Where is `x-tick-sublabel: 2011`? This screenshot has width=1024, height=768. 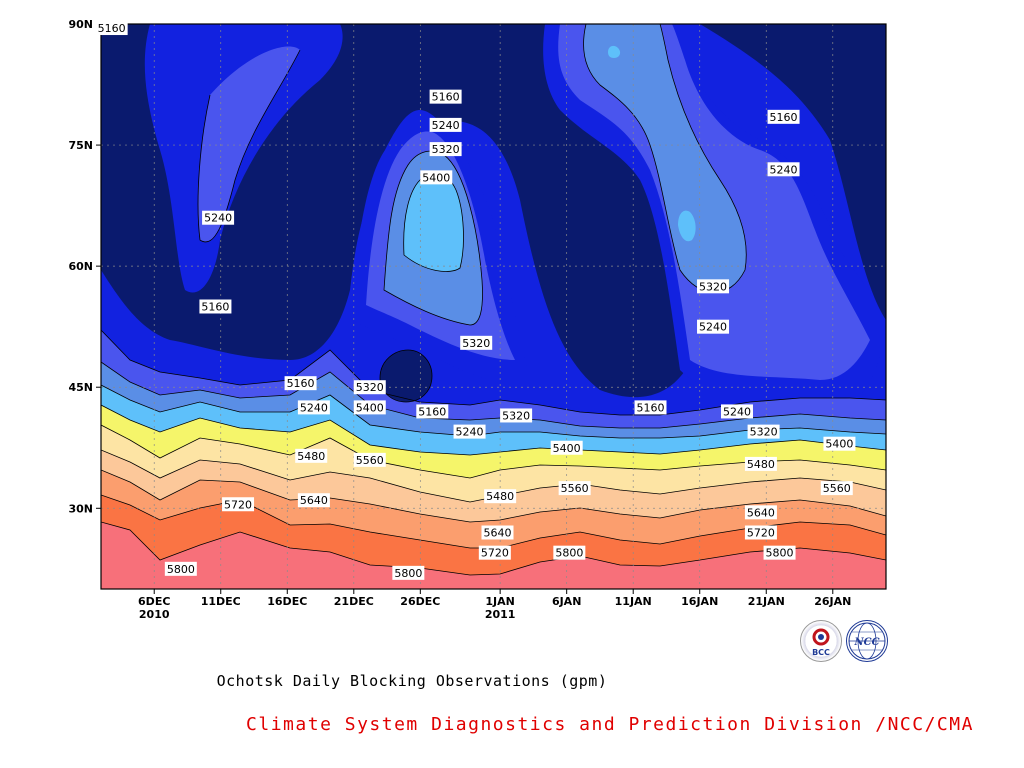 x-tick-sublabel: 2011 is located at coordinates (500, 614).